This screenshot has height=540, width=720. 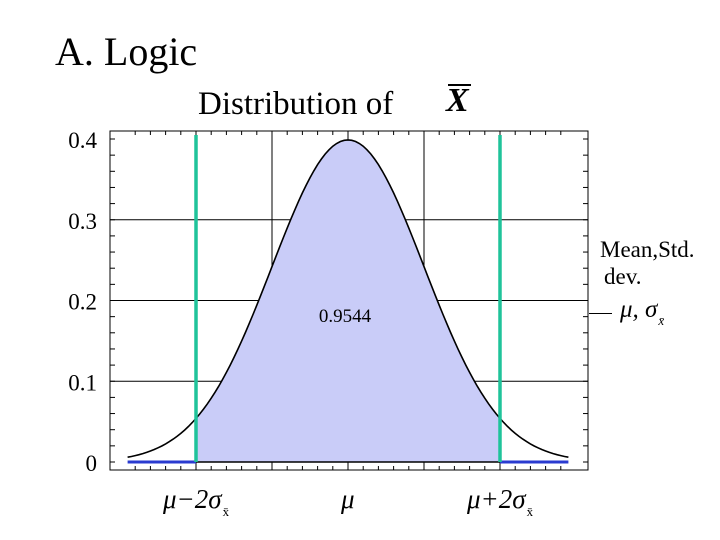 I want to click on chart-title-symbol-text: X, so click(x=457, y=100).